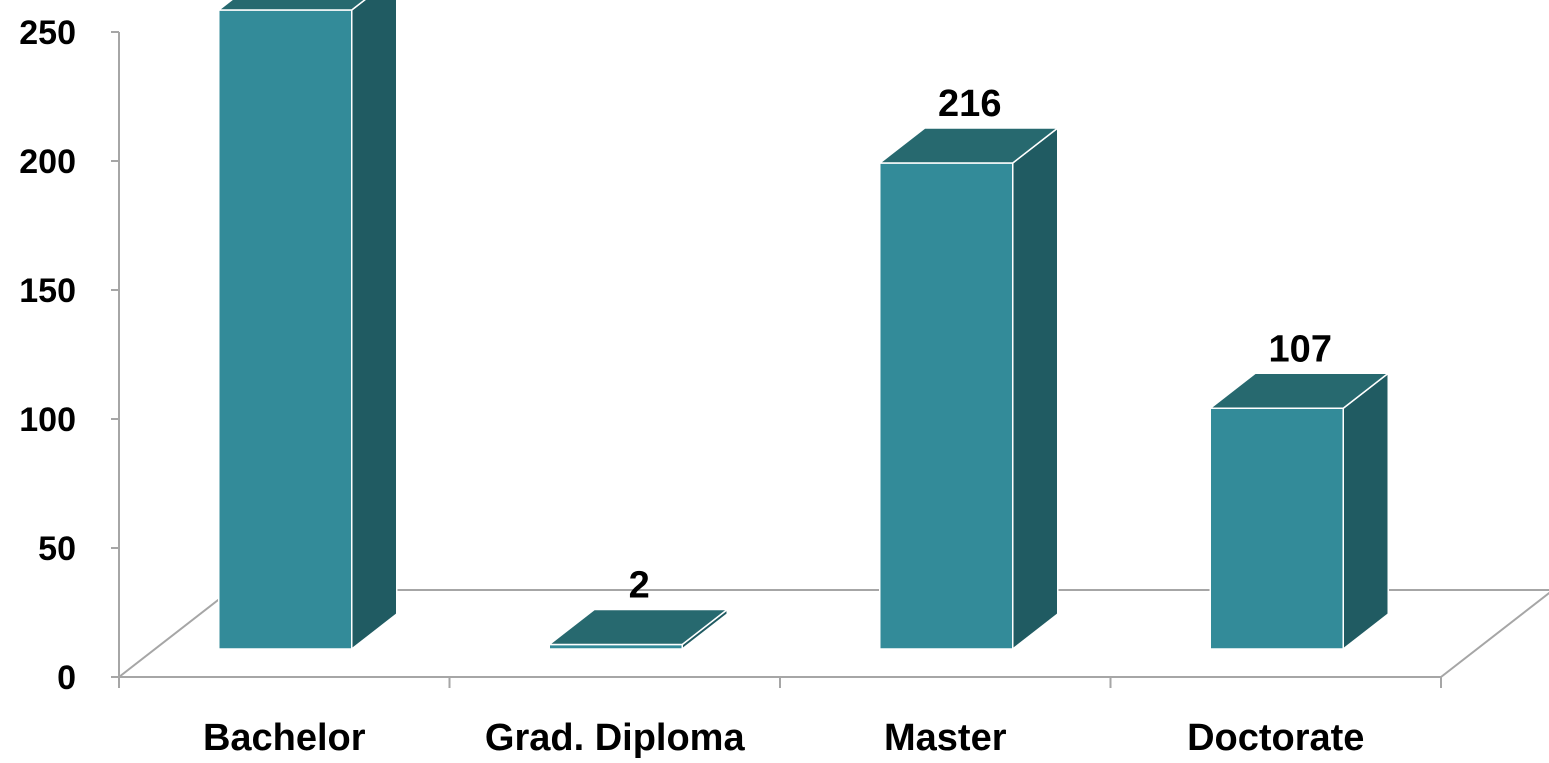  What do you see at coordinates (945, 738) in the screenshot?
I see `x-category-label: Master` at bounding box center [945, 738].